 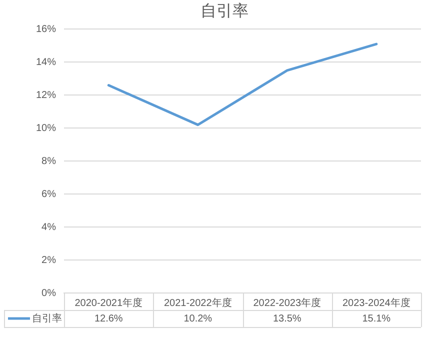 What do you see at coordinates (47, 318) in the screenshot?
I see `legend-label: 自引率` at bounding box center [47, 318].